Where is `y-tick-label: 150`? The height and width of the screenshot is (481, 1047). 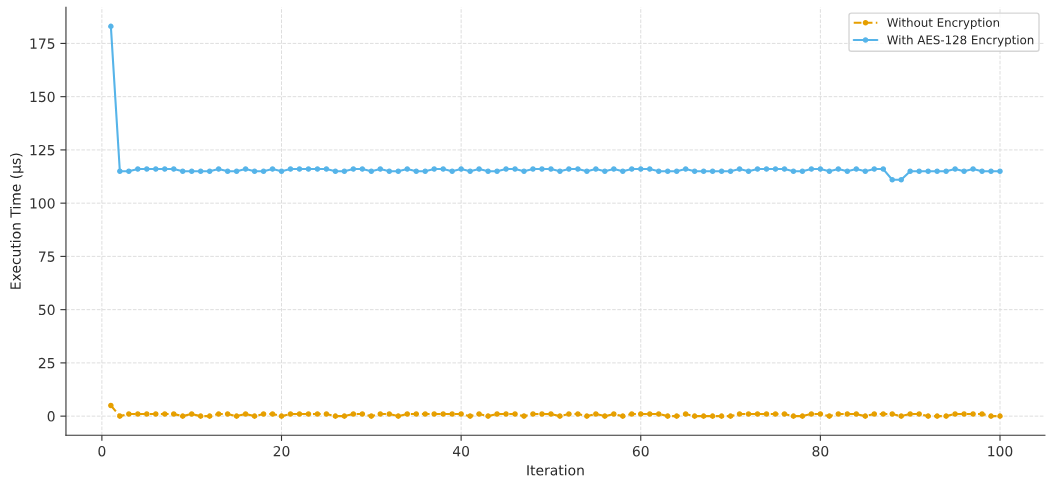
y-tick-label: 150 is located at coordinates (42, 97).